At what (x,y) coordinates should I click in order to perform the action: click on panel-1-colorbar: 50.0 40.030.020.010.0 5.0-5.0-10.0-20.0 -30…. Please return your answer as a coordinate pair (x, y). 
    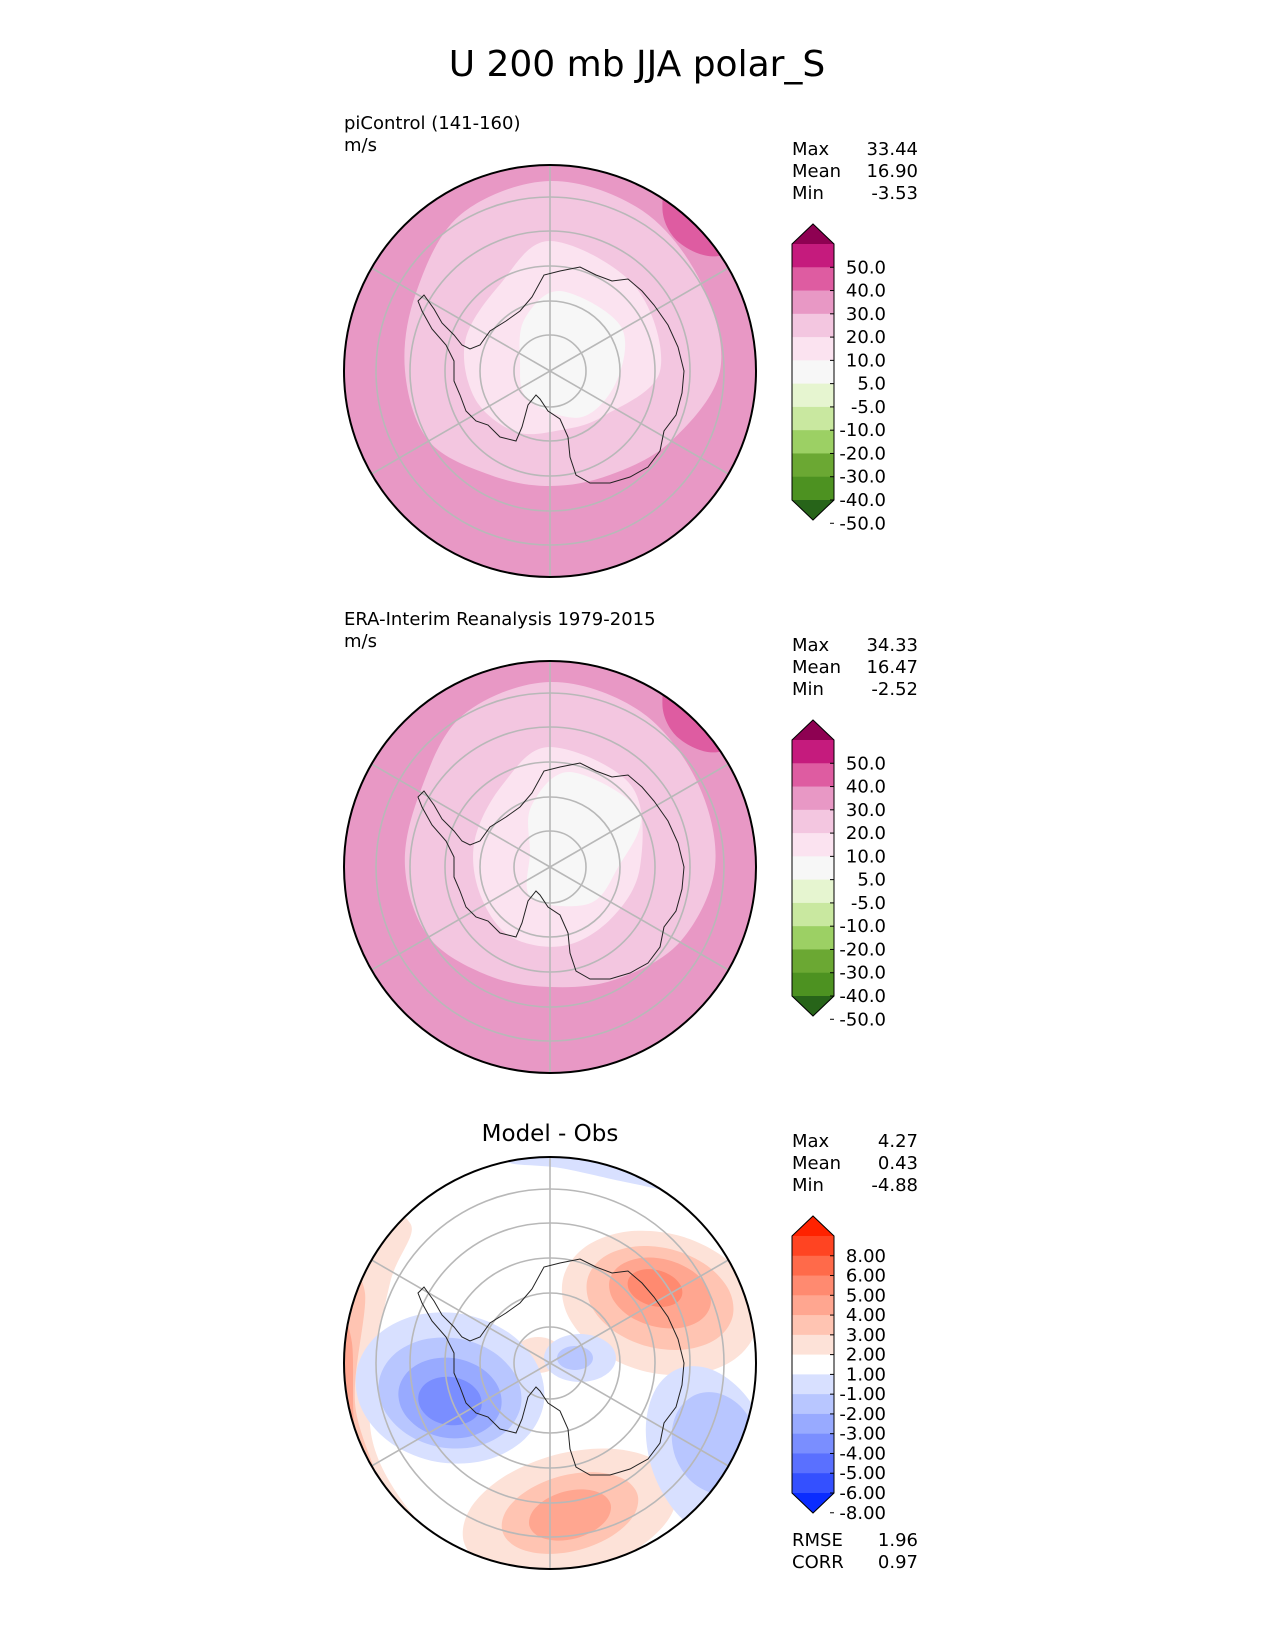
    Looking at the image, I should click on (838, 378).